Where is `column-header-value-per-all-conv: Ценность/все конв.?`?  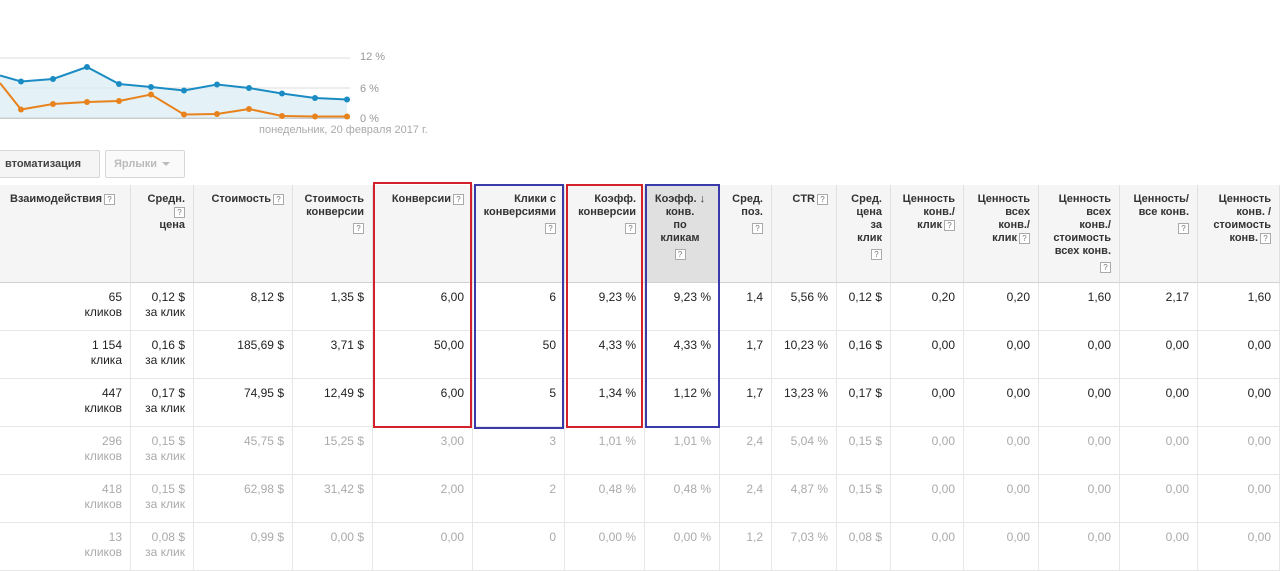
column-header-value-per-all-conv: Ценность/все конв.? is located at coordinates (1159, 234).